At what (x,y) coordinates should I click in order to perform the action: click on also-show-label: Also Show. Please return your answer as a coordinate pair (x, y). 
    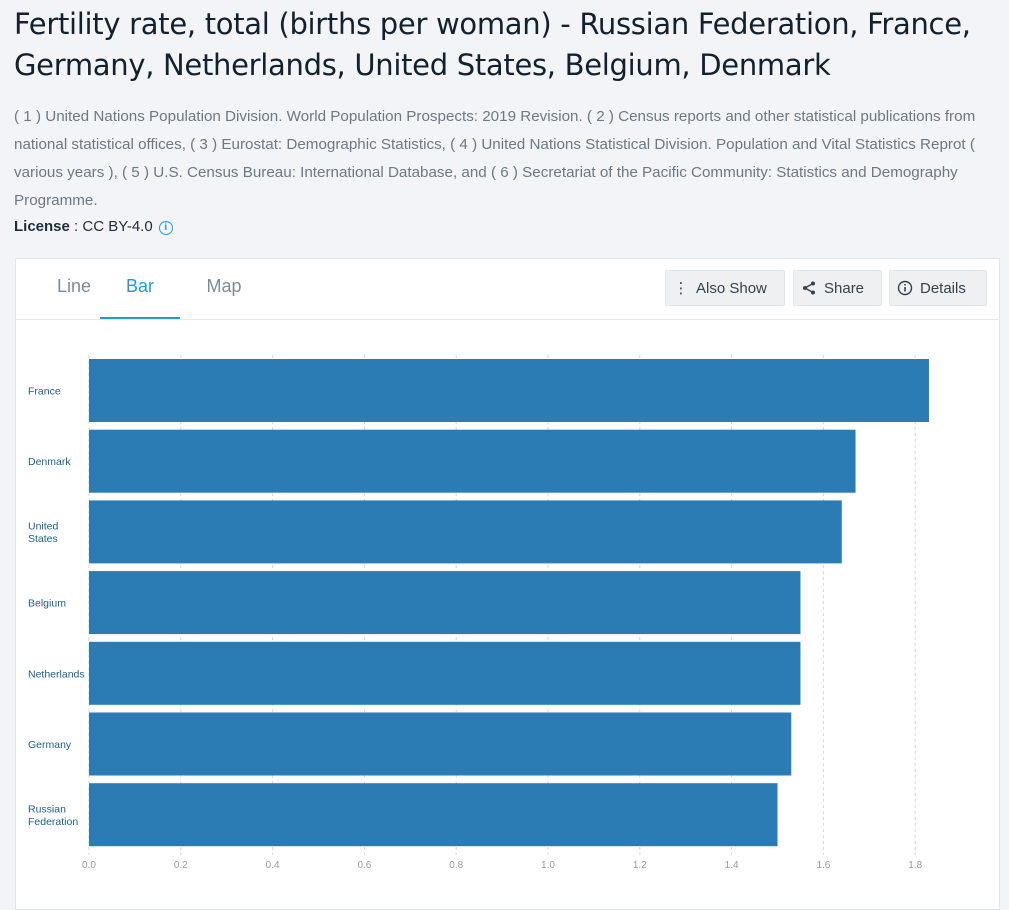
    Looking at the image, I should click on (731, 288).